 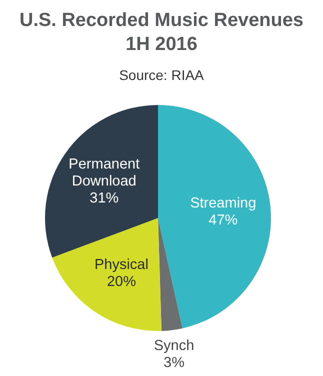 I want to click on chart-title: U.S. Recorded Music Revenues 1H 2016, so click(x=161, y=32).